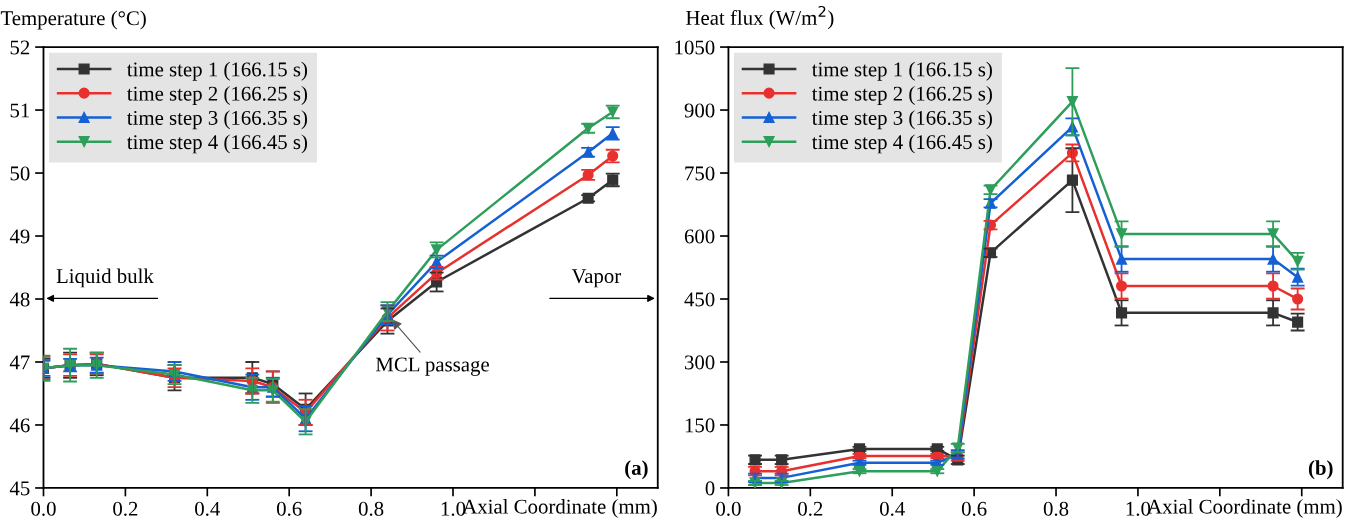 This screenshot has width=1359, height=523. What do you see at coordinates (699, 236) in the screenshot?
I see `y-tick-label: 600` at bounding box center [699, 236].